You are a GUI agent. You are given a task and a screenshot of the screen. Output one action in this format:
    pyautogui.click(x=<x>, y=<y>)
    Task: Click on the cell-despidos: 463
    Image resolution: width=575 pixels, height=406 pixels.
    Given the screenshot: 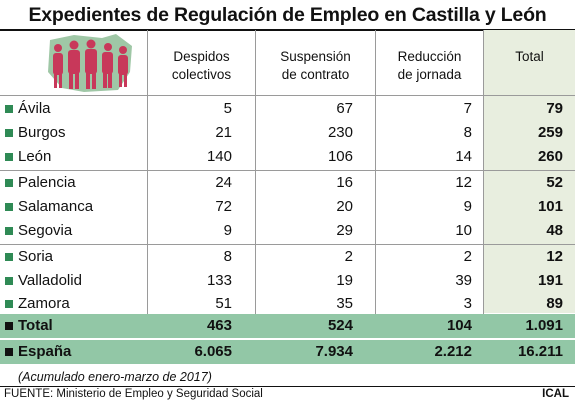 What is the action you would take?
    pyautogui.click(x=219, y=325)
    